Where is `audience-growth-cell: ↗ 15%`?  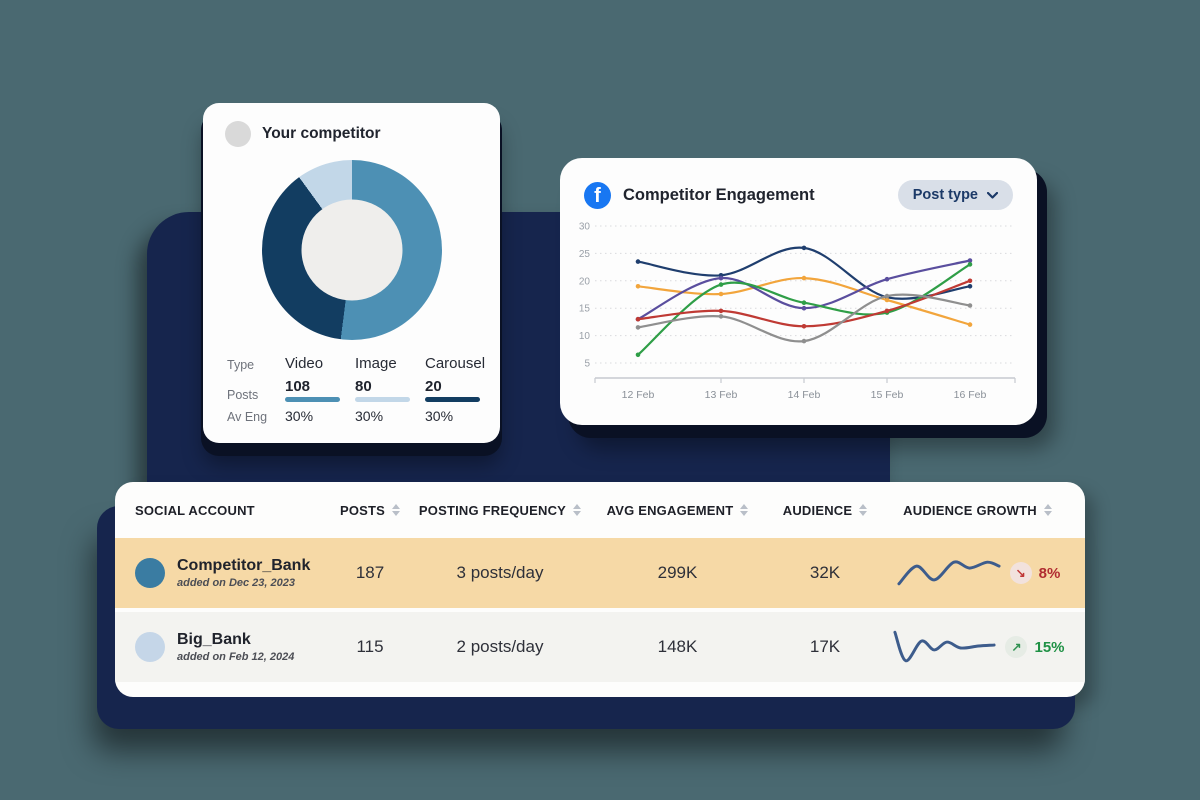
audience-growth-cell: ↗ 15% is located at coordinates (977, 647).